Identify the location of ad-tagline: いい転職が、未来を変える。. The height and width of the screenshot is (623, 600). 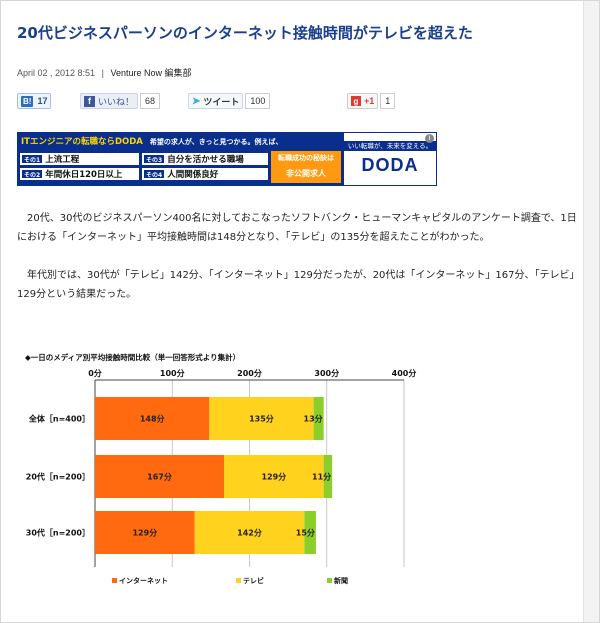
(390, 146).